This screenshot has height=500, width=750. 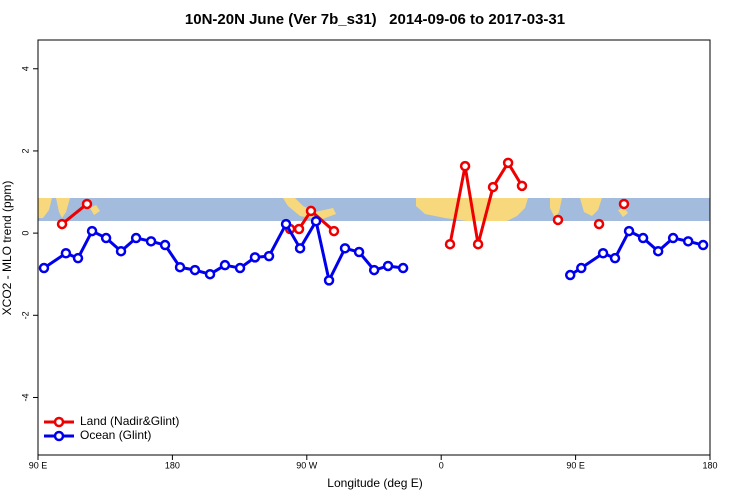 I want to click on y-tick-label: 0, so click(x=25, y=233).